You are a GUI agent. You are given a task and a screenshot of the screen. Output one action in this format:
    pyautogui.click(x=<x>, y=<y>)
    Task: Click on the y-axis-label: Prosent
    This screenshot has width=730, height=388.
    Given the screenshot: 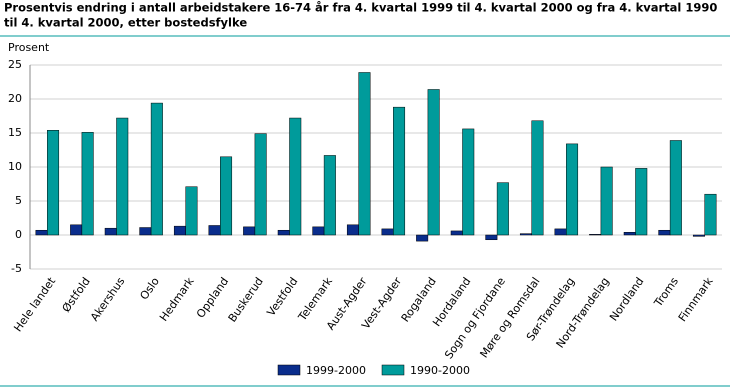 What is the action you would take?
    pyautogui.click(x=29, y=47)
    